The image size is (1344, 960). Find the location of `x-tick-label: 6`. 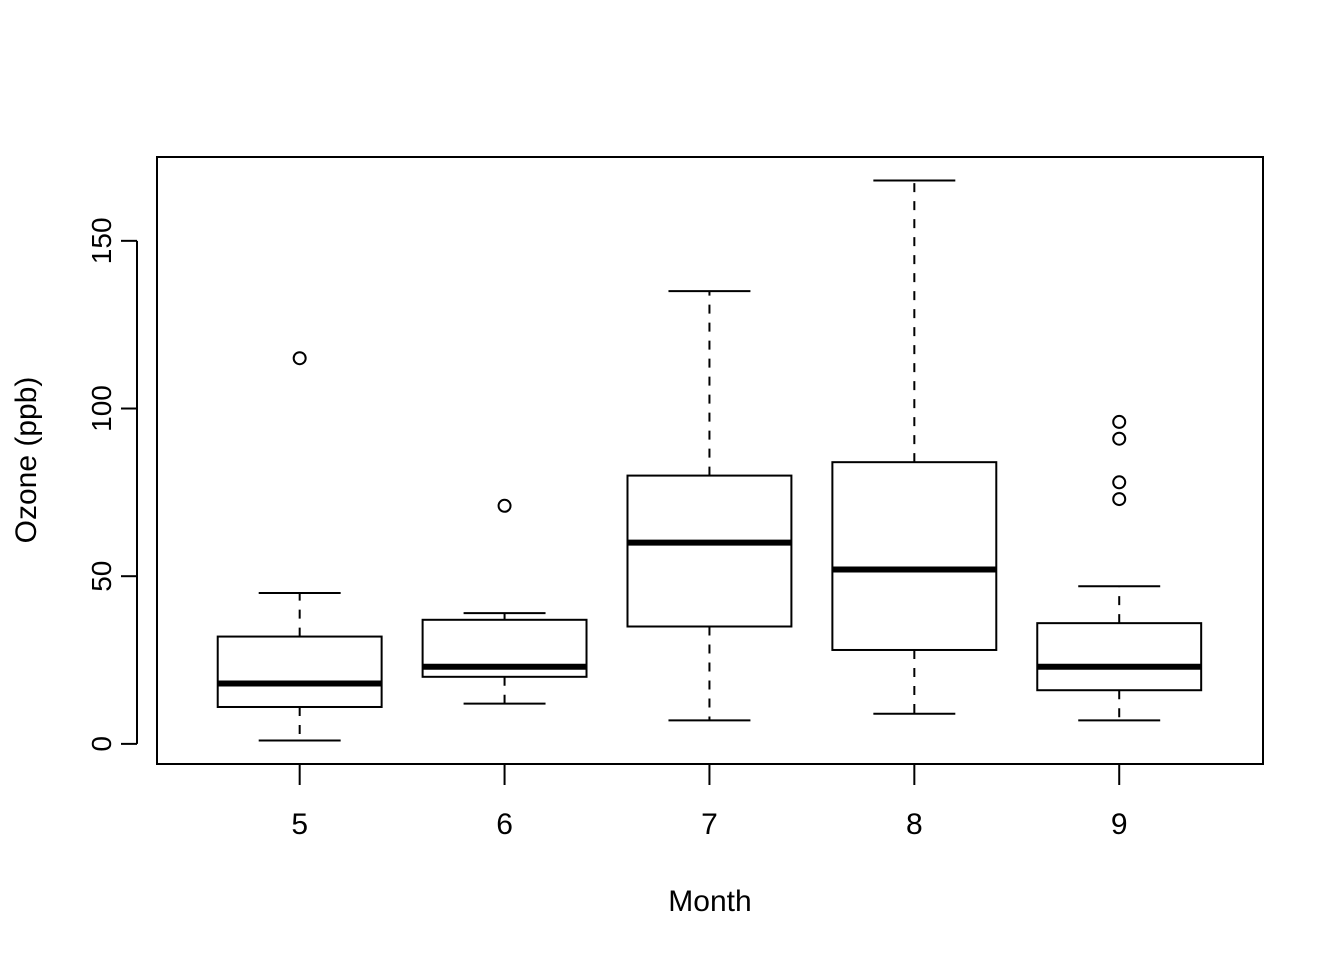

x-tick-label: 6 is located at coordinates (504, 824).